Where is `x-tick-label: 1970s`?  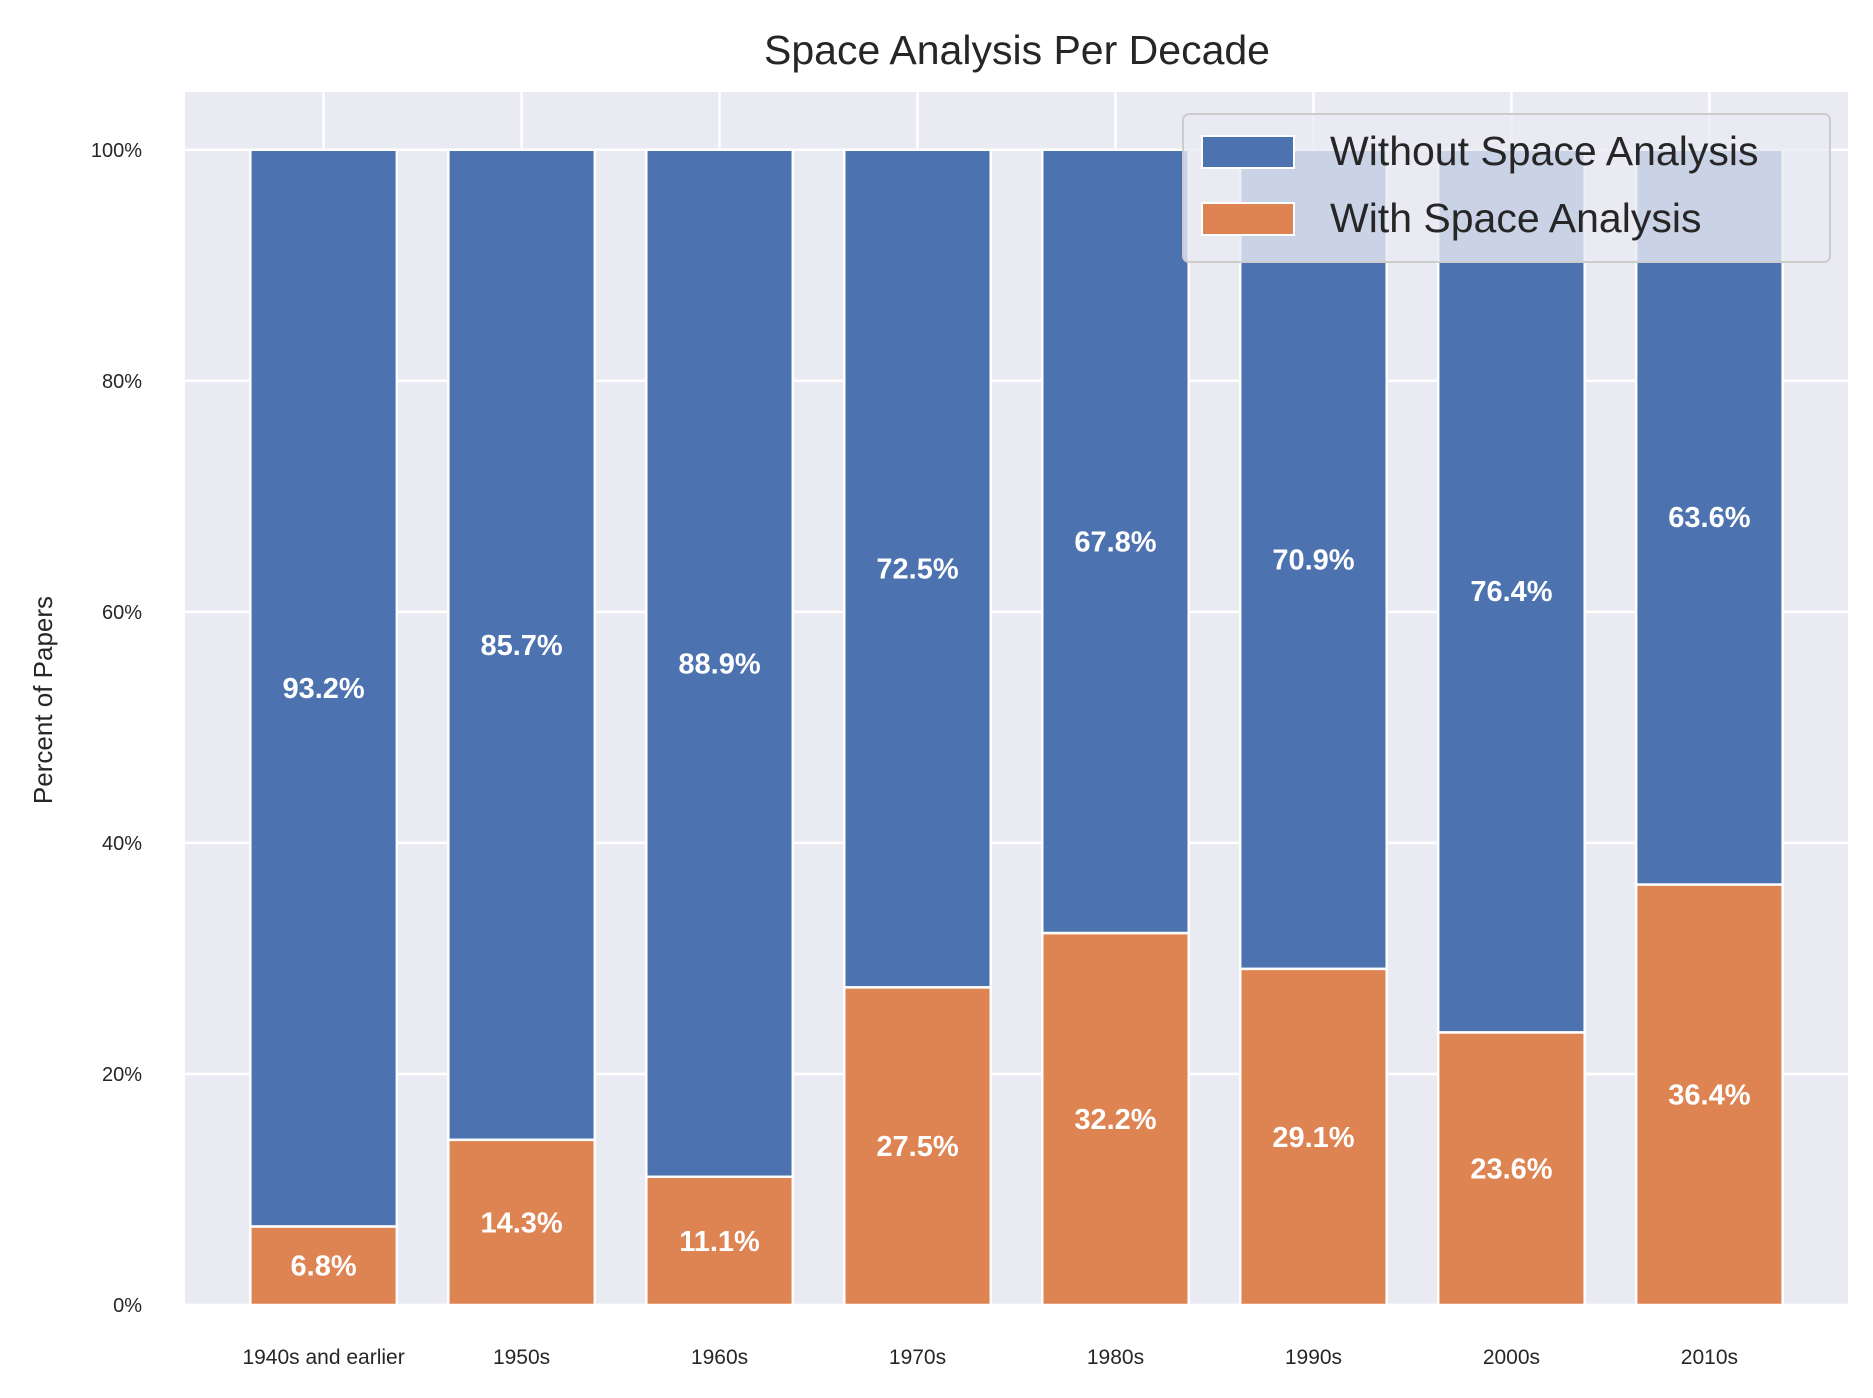
x-tick-label: 1970s is located at coordinates (917, 1357).